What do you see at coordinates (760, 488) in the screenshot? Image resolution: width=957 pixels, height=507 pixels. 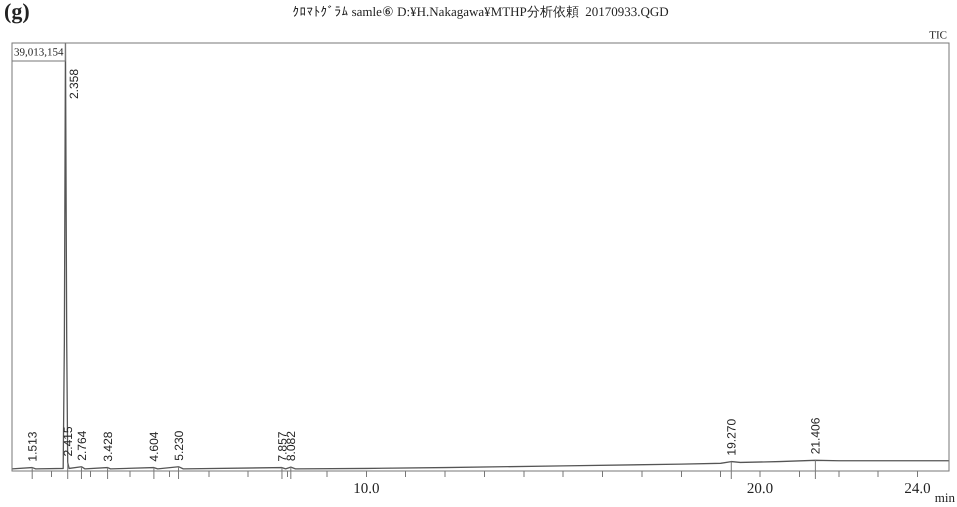 I see `x-tick-label: 20.0` at bounding box center [760, 488].